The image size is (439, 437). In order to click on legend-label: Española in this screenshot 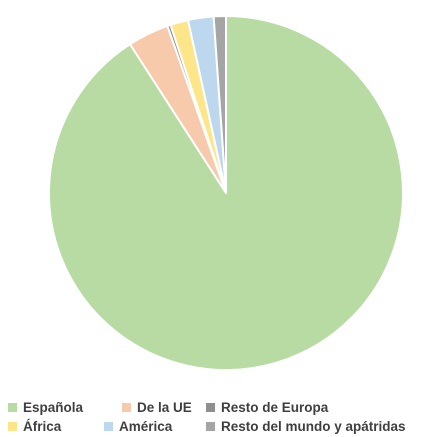, I will do `click(53, 407)`.